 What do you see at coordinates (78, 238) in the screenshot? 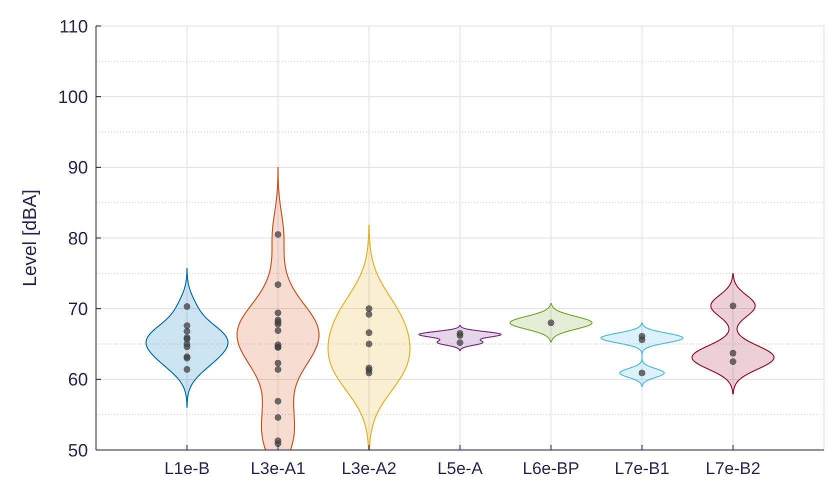
I see `y-tick-label: 80` at bounding box center [78, 238].